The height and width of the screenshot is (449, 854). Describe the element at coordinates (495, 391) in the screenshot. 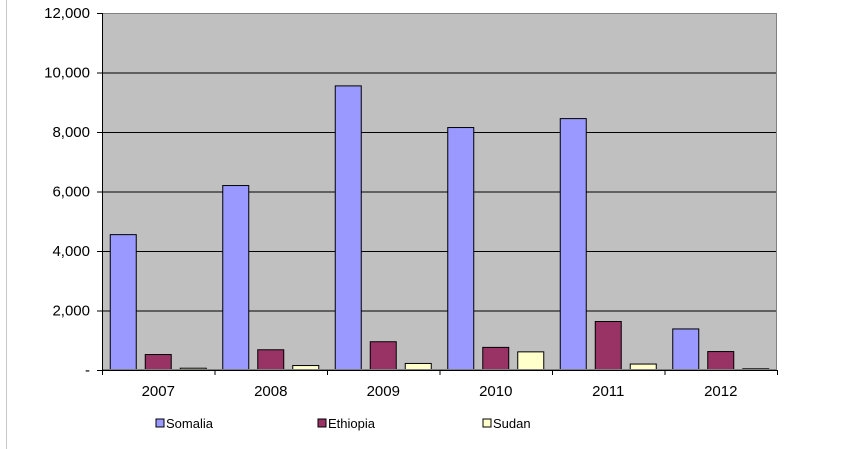

I see `x-tick-label: 2010` at that location.